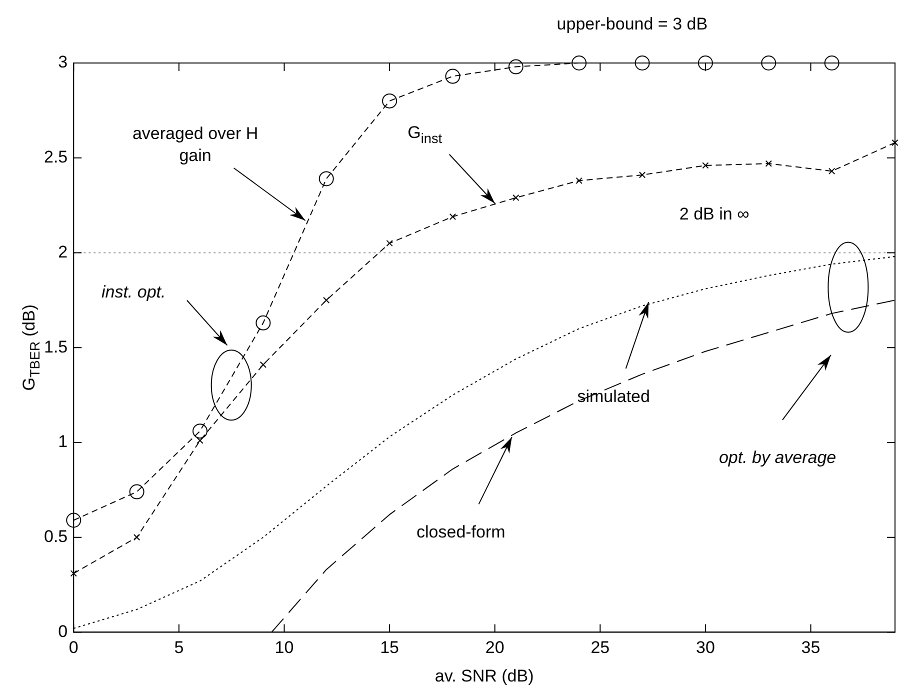 The width and height of the screenshot is (911, 697). I want to click on x-tick-label: 25, so click(600, 648).